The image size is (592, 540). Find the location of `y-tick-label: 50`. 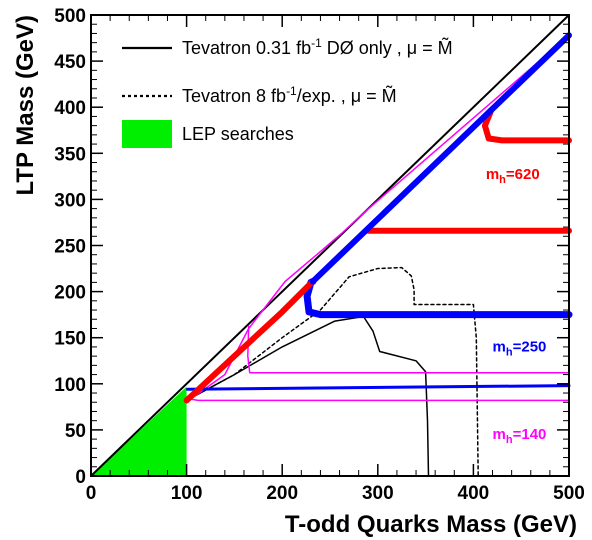

y-tick-label: 50 is located at coordinates (75, 431).